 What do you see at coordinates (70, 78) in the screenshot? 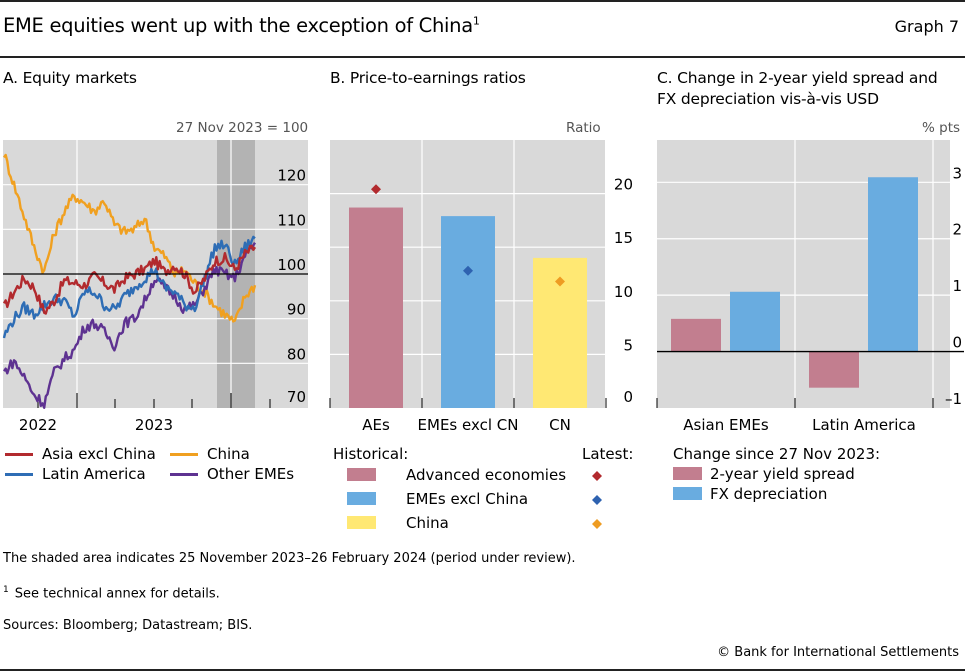
I see `panel-a-title: A. Equity markets` at bounding box center [70, 78].